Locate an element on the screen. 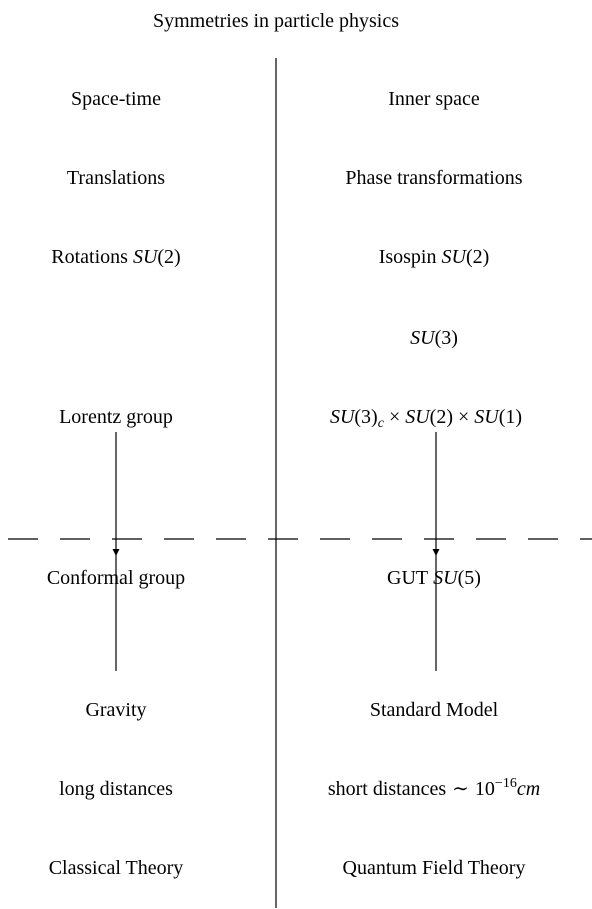  label: Space-time is located at coordinates (116, 99).